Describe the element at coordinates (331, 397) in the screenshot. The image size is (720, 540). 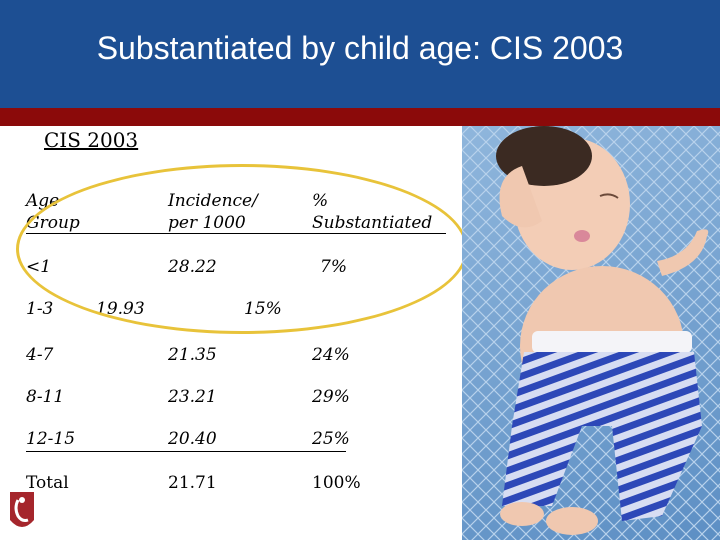
I see `row-pct-8-11: 29%` at that location.